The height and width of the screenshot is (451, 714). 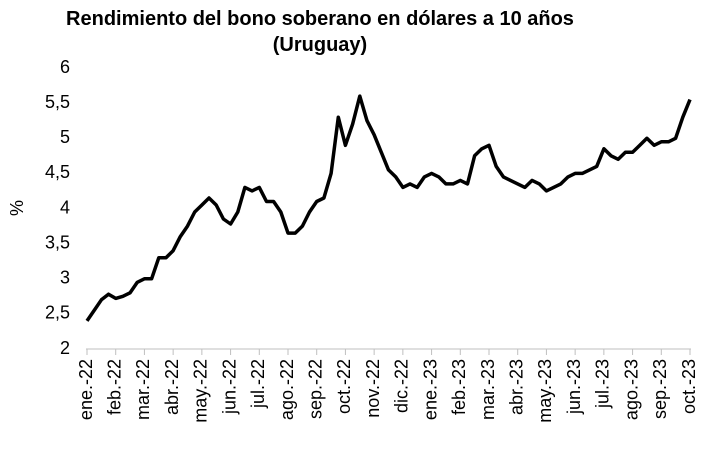 I want to click on x-tick-label: oct.-23, so click(x=689, y=386).